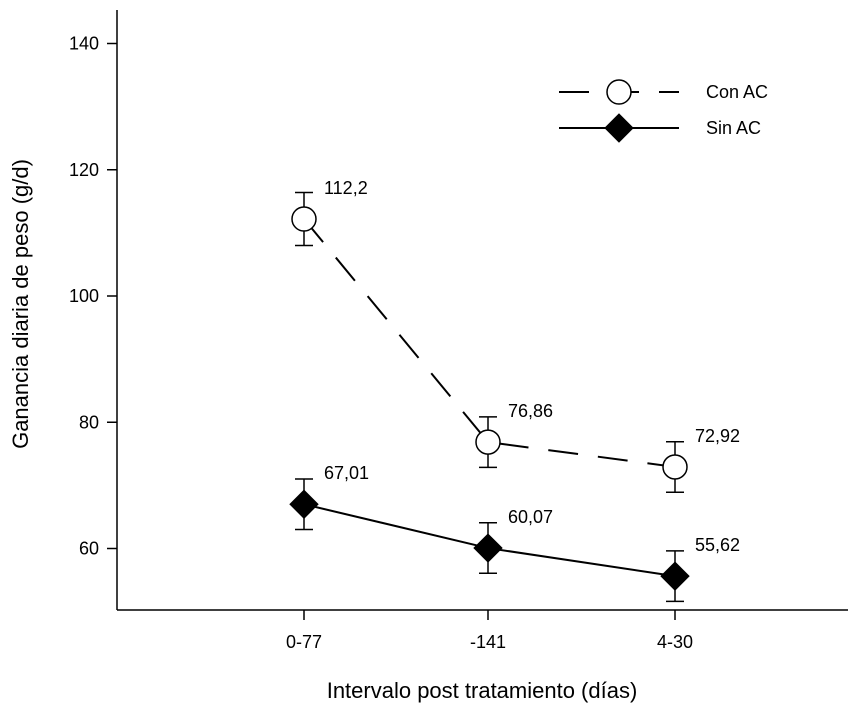 Image resolution: width=849 pixels, height=711 pixels. I want to click on data-label-con-ac: 72,92, so click(717, 436).